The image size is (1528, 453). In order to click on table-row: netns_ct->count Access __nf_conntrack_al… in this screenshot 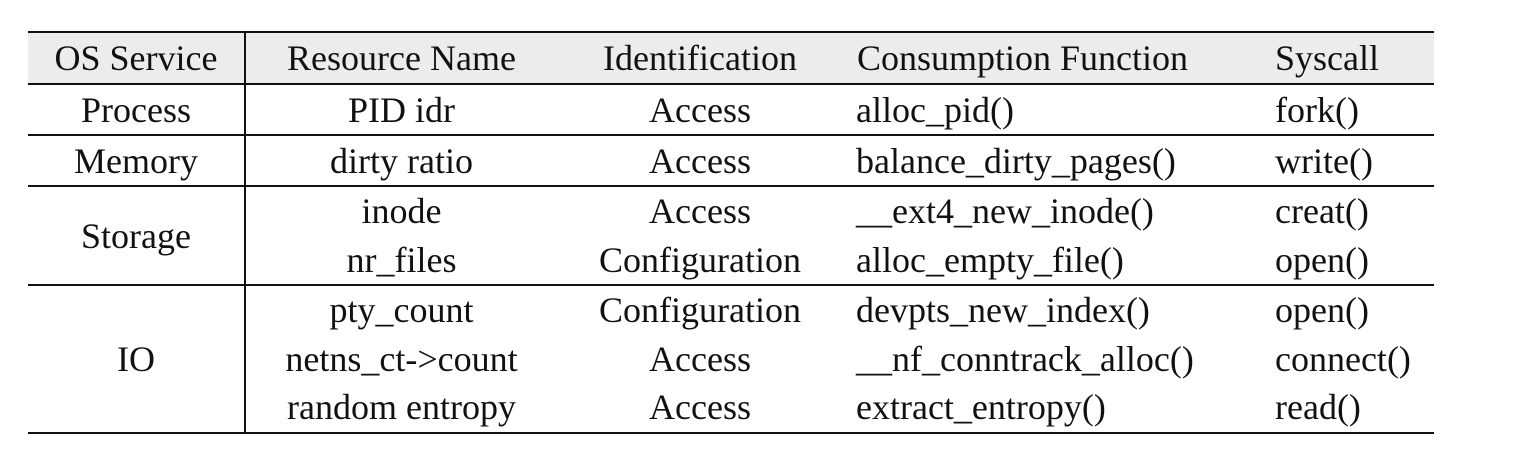, I will do `click(731, 359)`.